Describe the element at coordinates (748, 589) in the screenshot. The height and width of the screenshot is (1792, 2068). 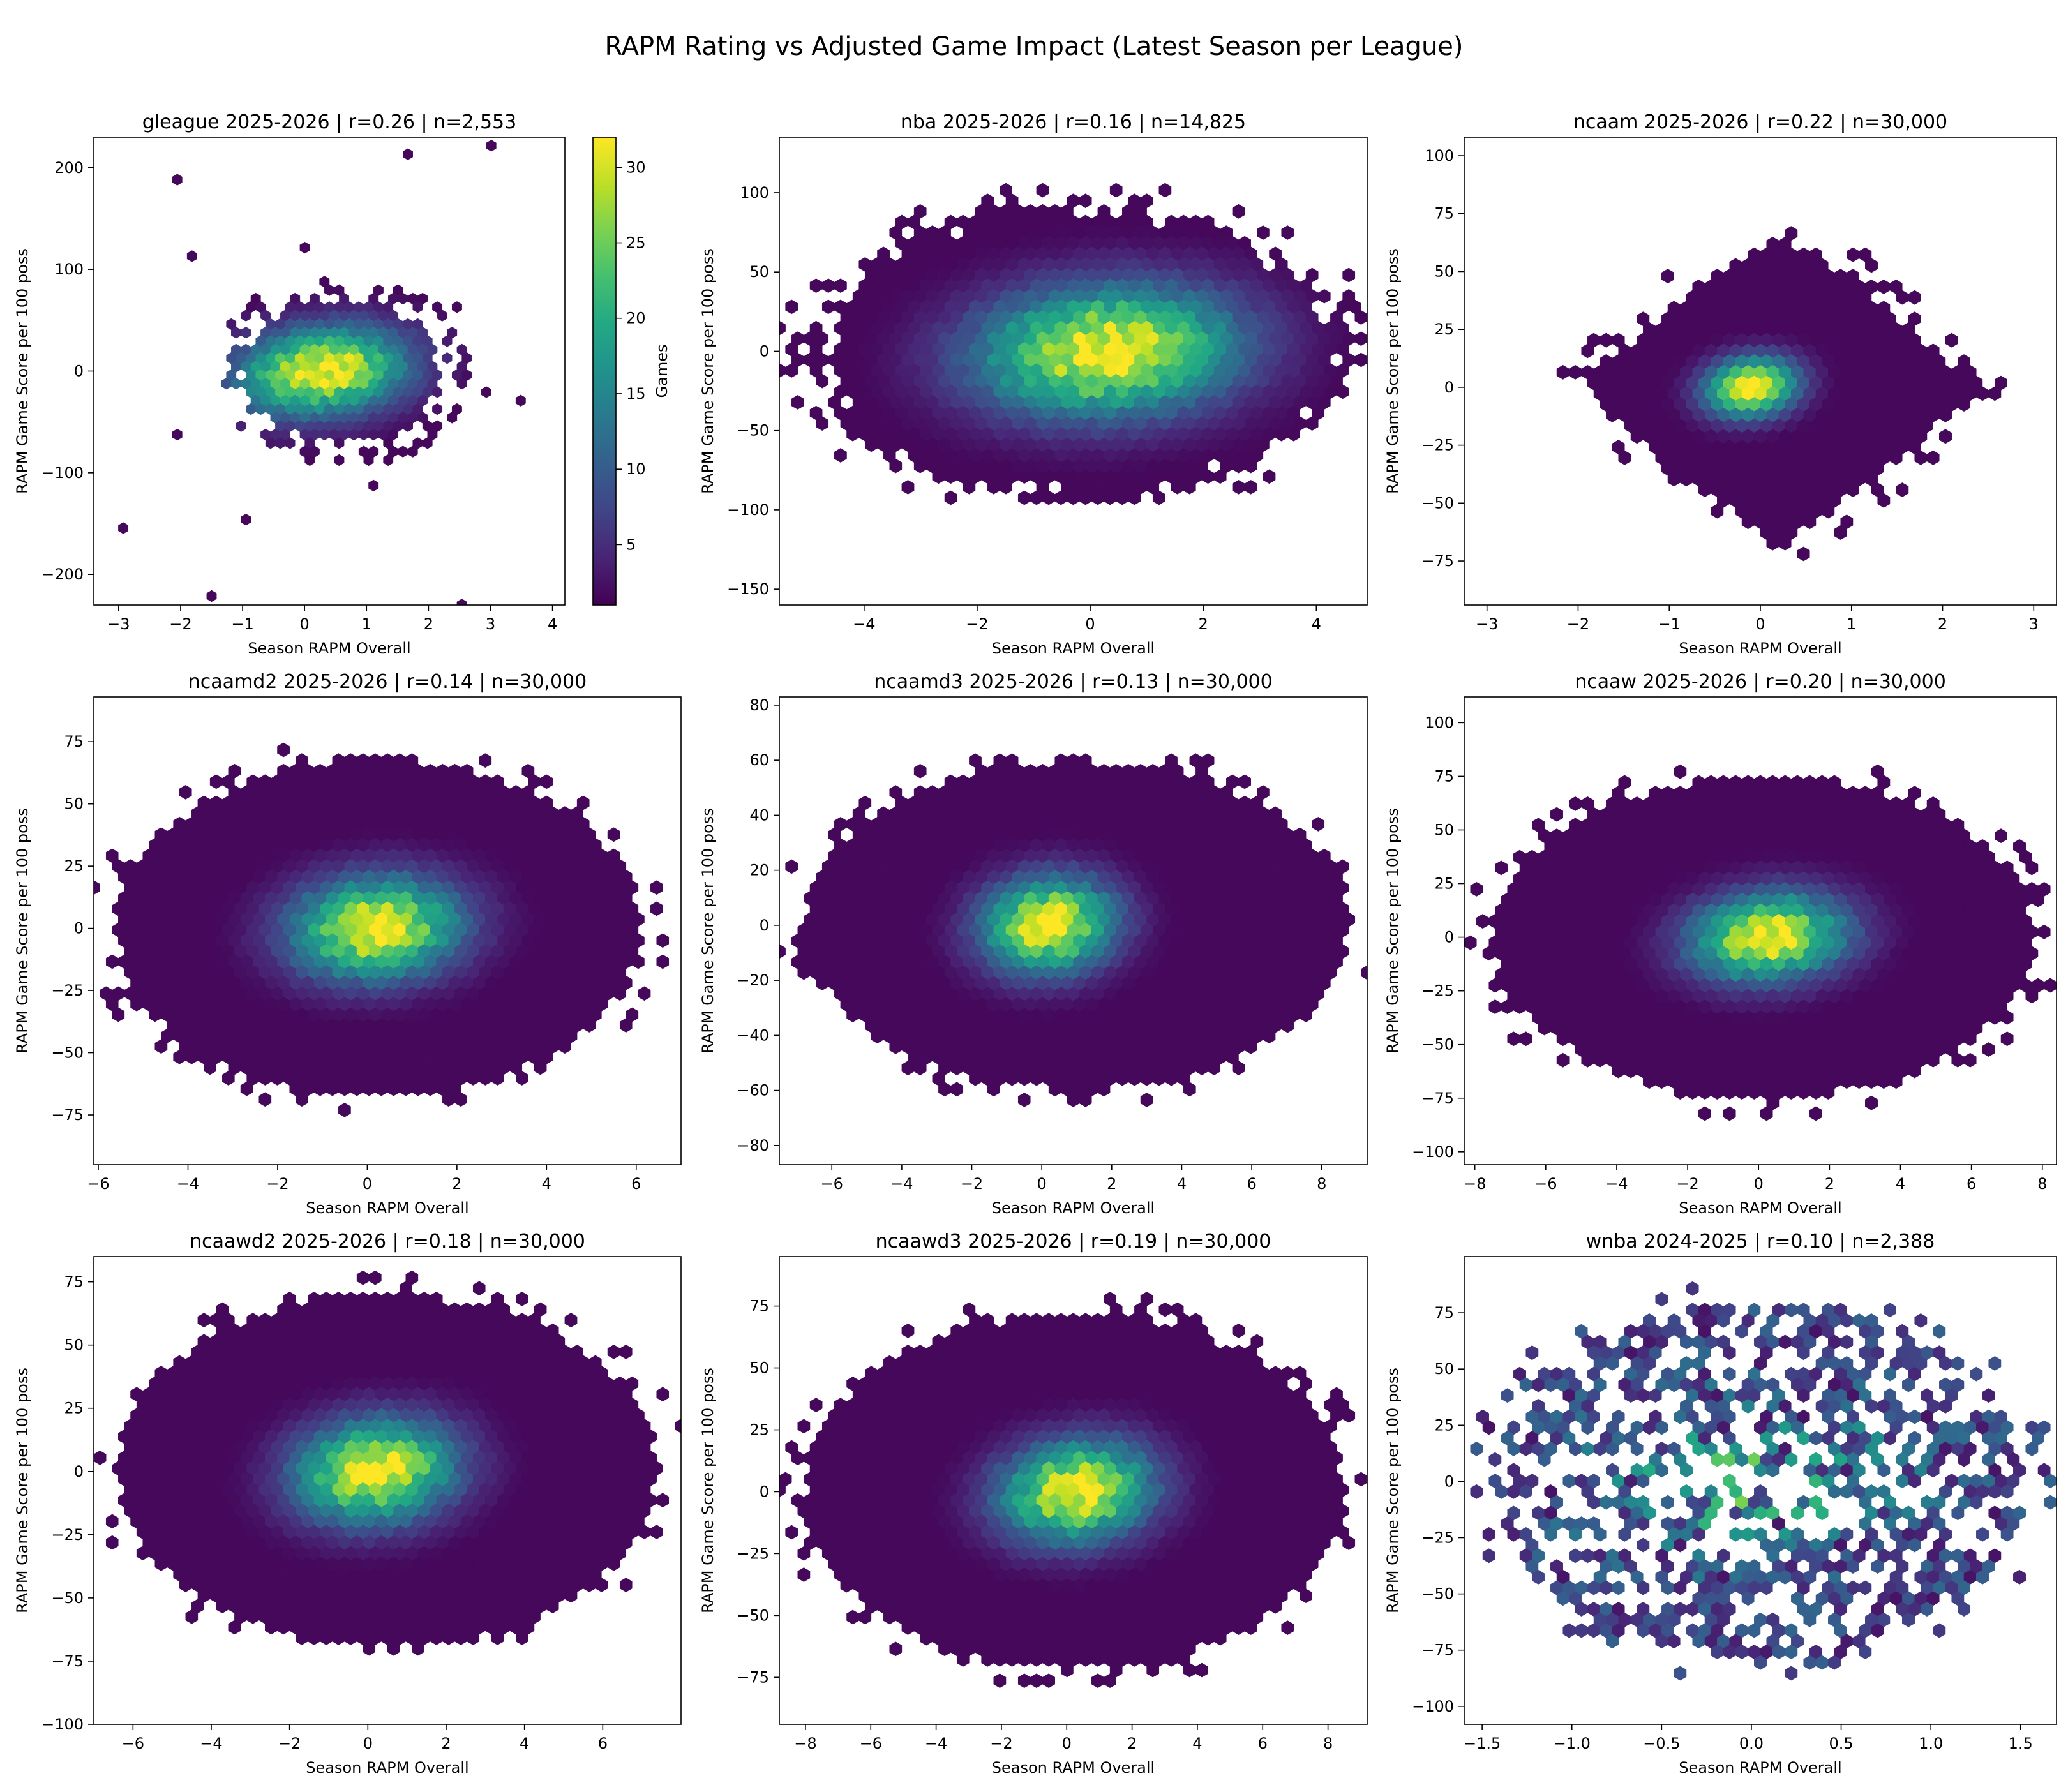
I see `y-tick-label: −150` at that location.